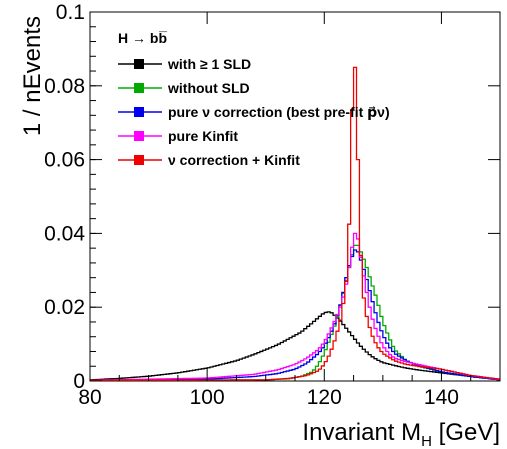 The width and height of the screenshot is (507, 449). I want to click on legend-item: with ≥ 1 SLD, so click(184, 64).